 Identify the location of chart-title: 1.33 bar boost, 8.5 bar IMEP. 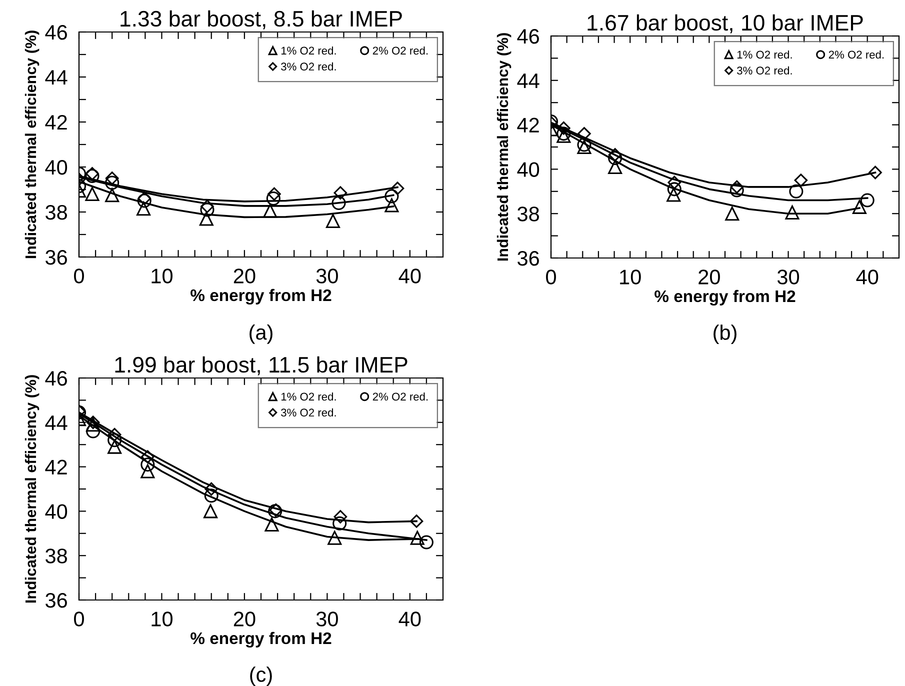
(261, 20).